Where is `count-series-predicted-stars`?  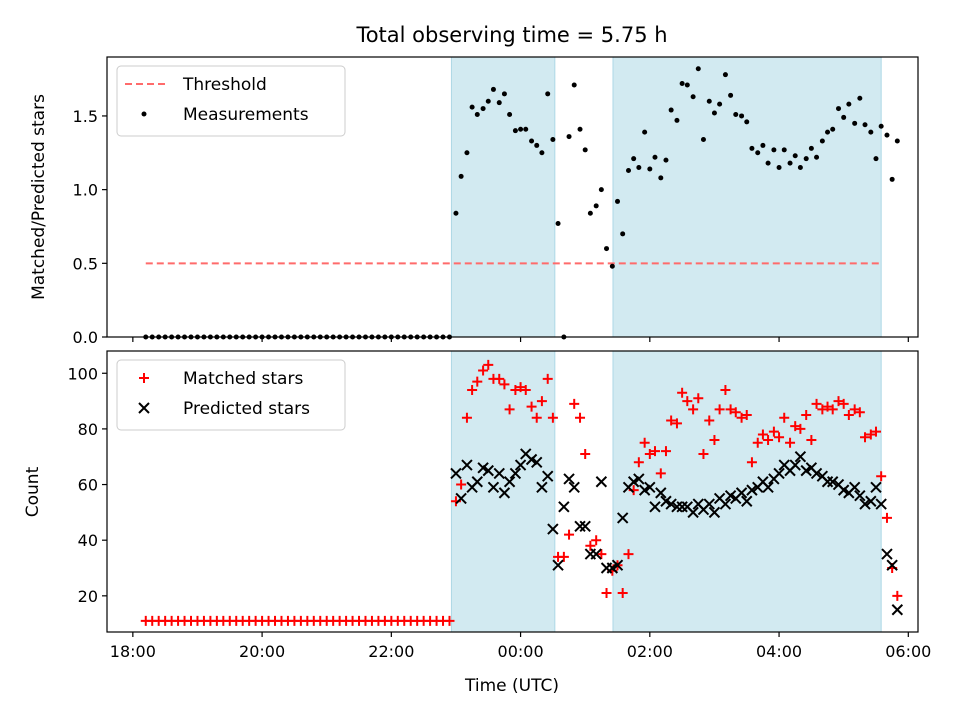 count-series-predicted-stars is located at coordinates (677, 532).